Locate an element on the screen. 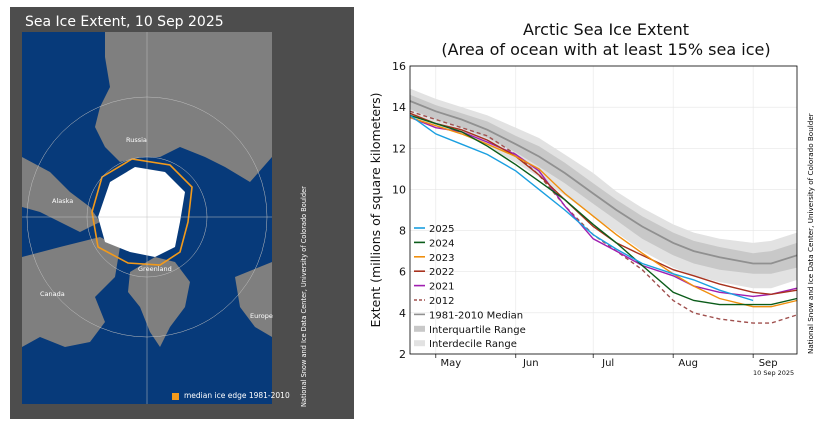 Image resolution: width=831 pixels, height=431 pixels. y-tick-label: 10 is located at coordinates (399, 189).